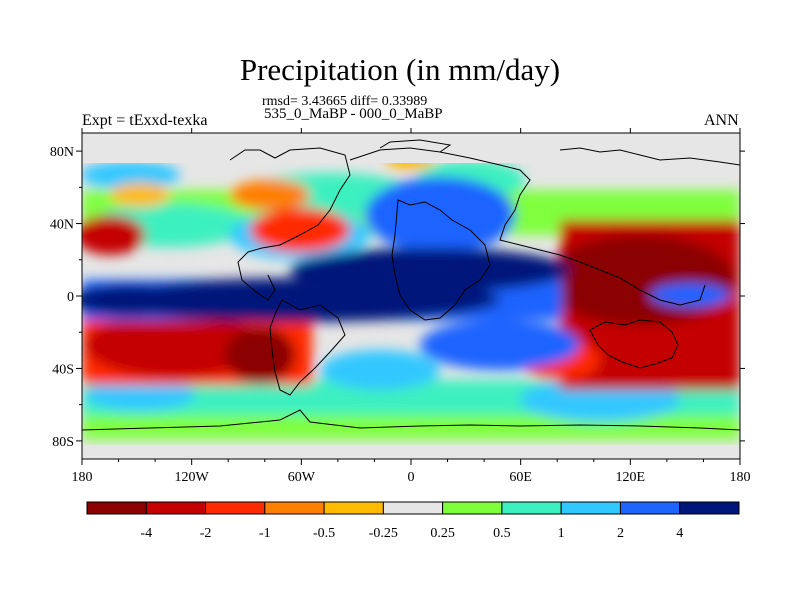 The height and width of the screenshot is (600, 800). What do you see at coordinates (63, 442) in the screenshot?
I see `y-tick-label: 80S` at bounding box center [63, 442].